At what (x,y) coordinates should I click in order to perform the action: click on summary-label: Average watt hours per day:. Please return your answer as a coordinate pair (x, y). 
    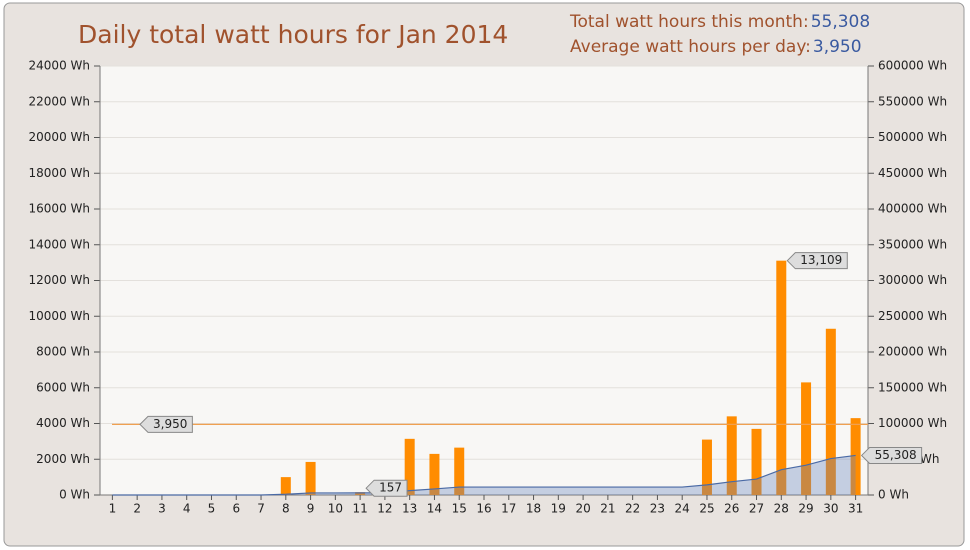
    Looking at the image, I should click on (690, 47).